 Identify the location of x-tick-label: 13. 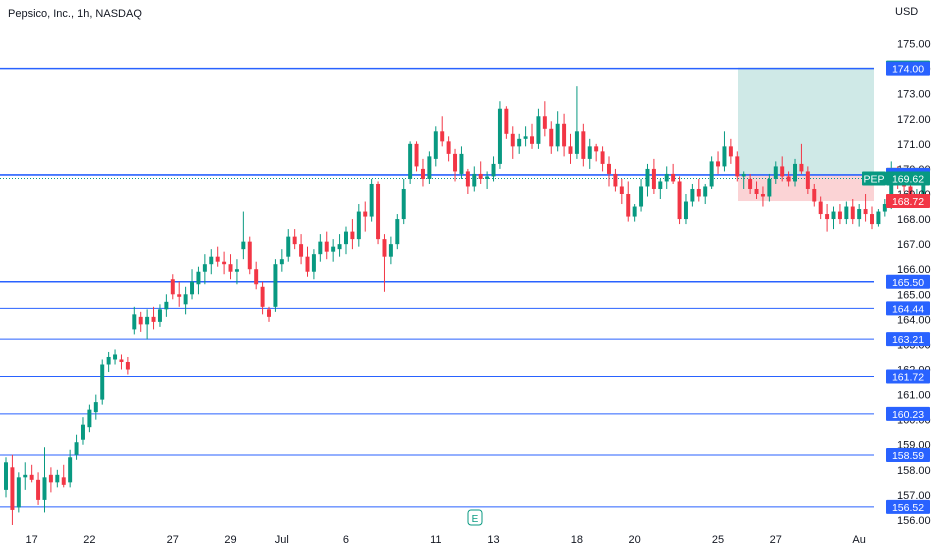
(493, 540).